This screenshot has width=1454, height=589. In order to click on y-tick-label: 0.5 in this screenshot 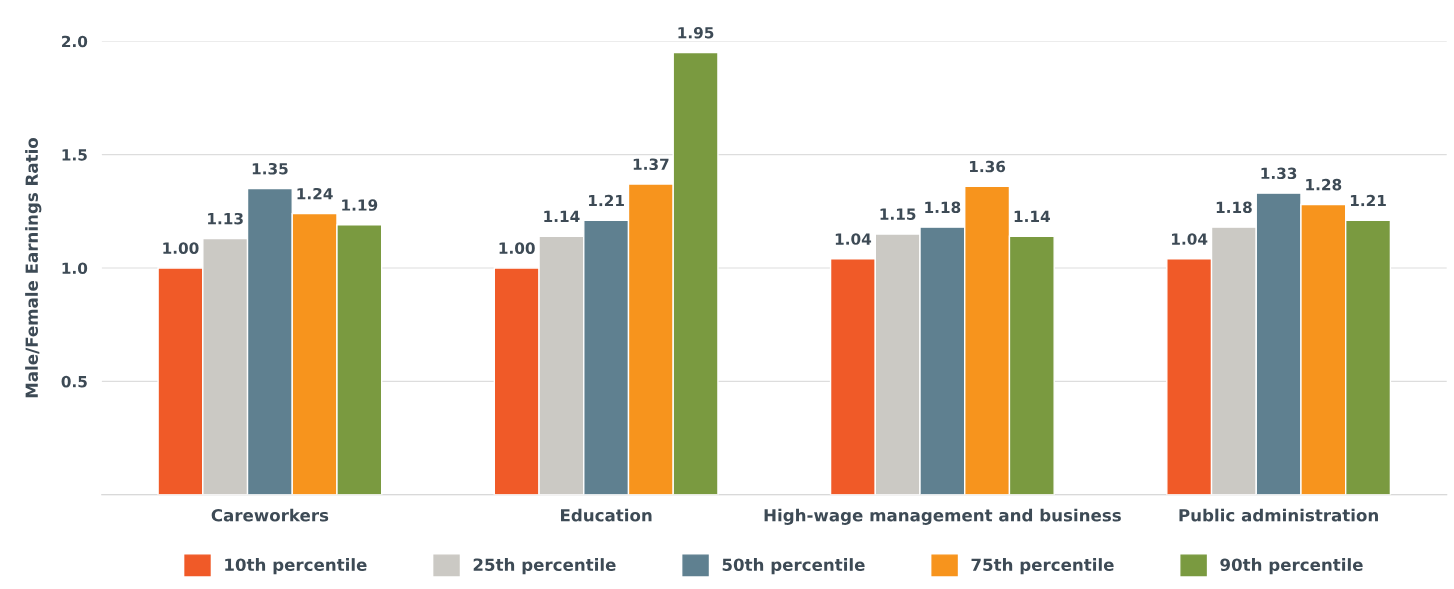, I will do `click(74, 381)`.